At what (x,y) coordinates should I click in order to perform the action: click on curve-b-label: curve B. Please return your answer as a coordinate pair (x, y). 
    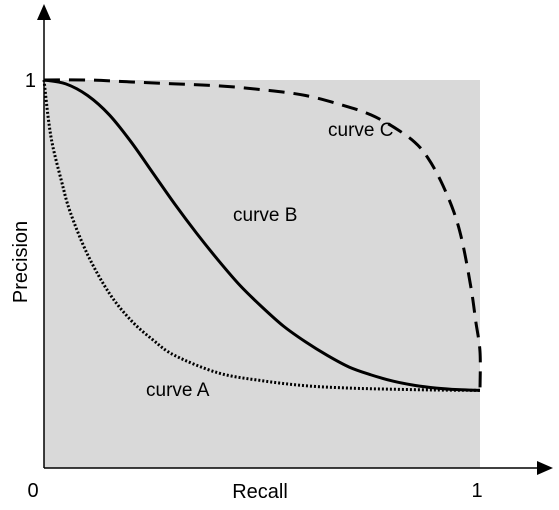
    Looking at the image, I should click on (265, 215).